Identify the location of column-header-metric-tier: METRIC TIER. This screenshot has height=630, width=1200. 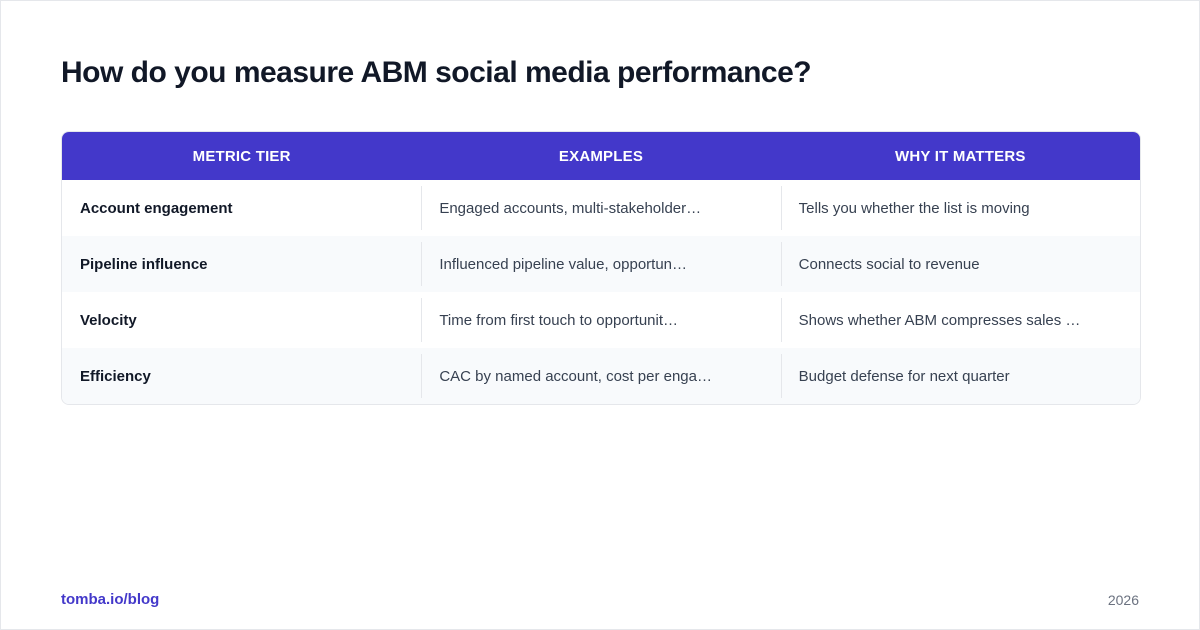
(241, 156).